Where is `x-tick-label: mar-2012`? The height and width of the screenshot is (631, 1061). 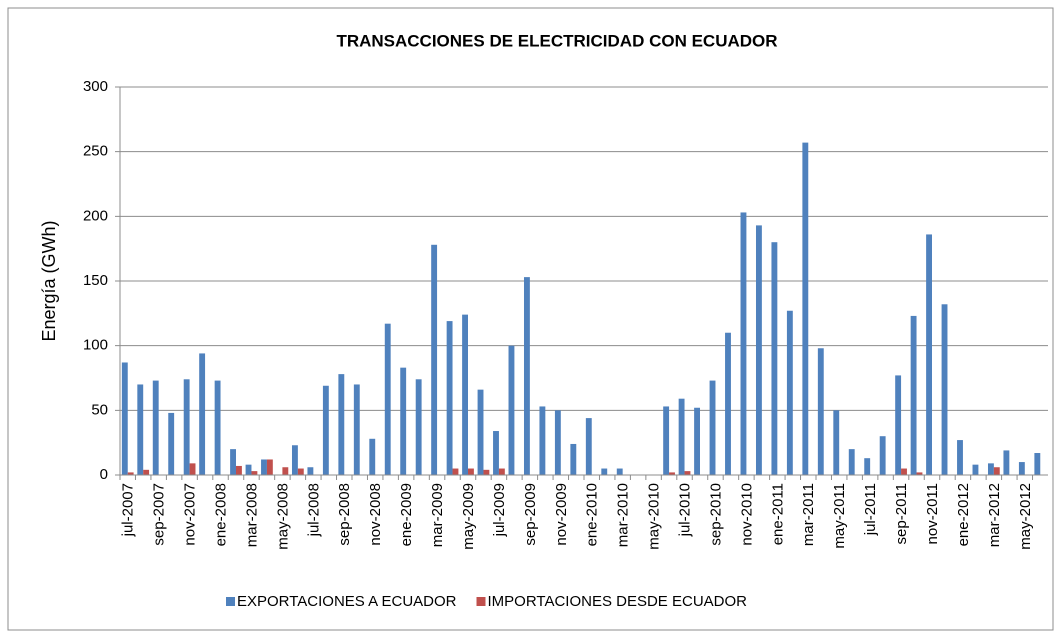 x-tick-label: mar-2012 is located at coordinates (994, 515).